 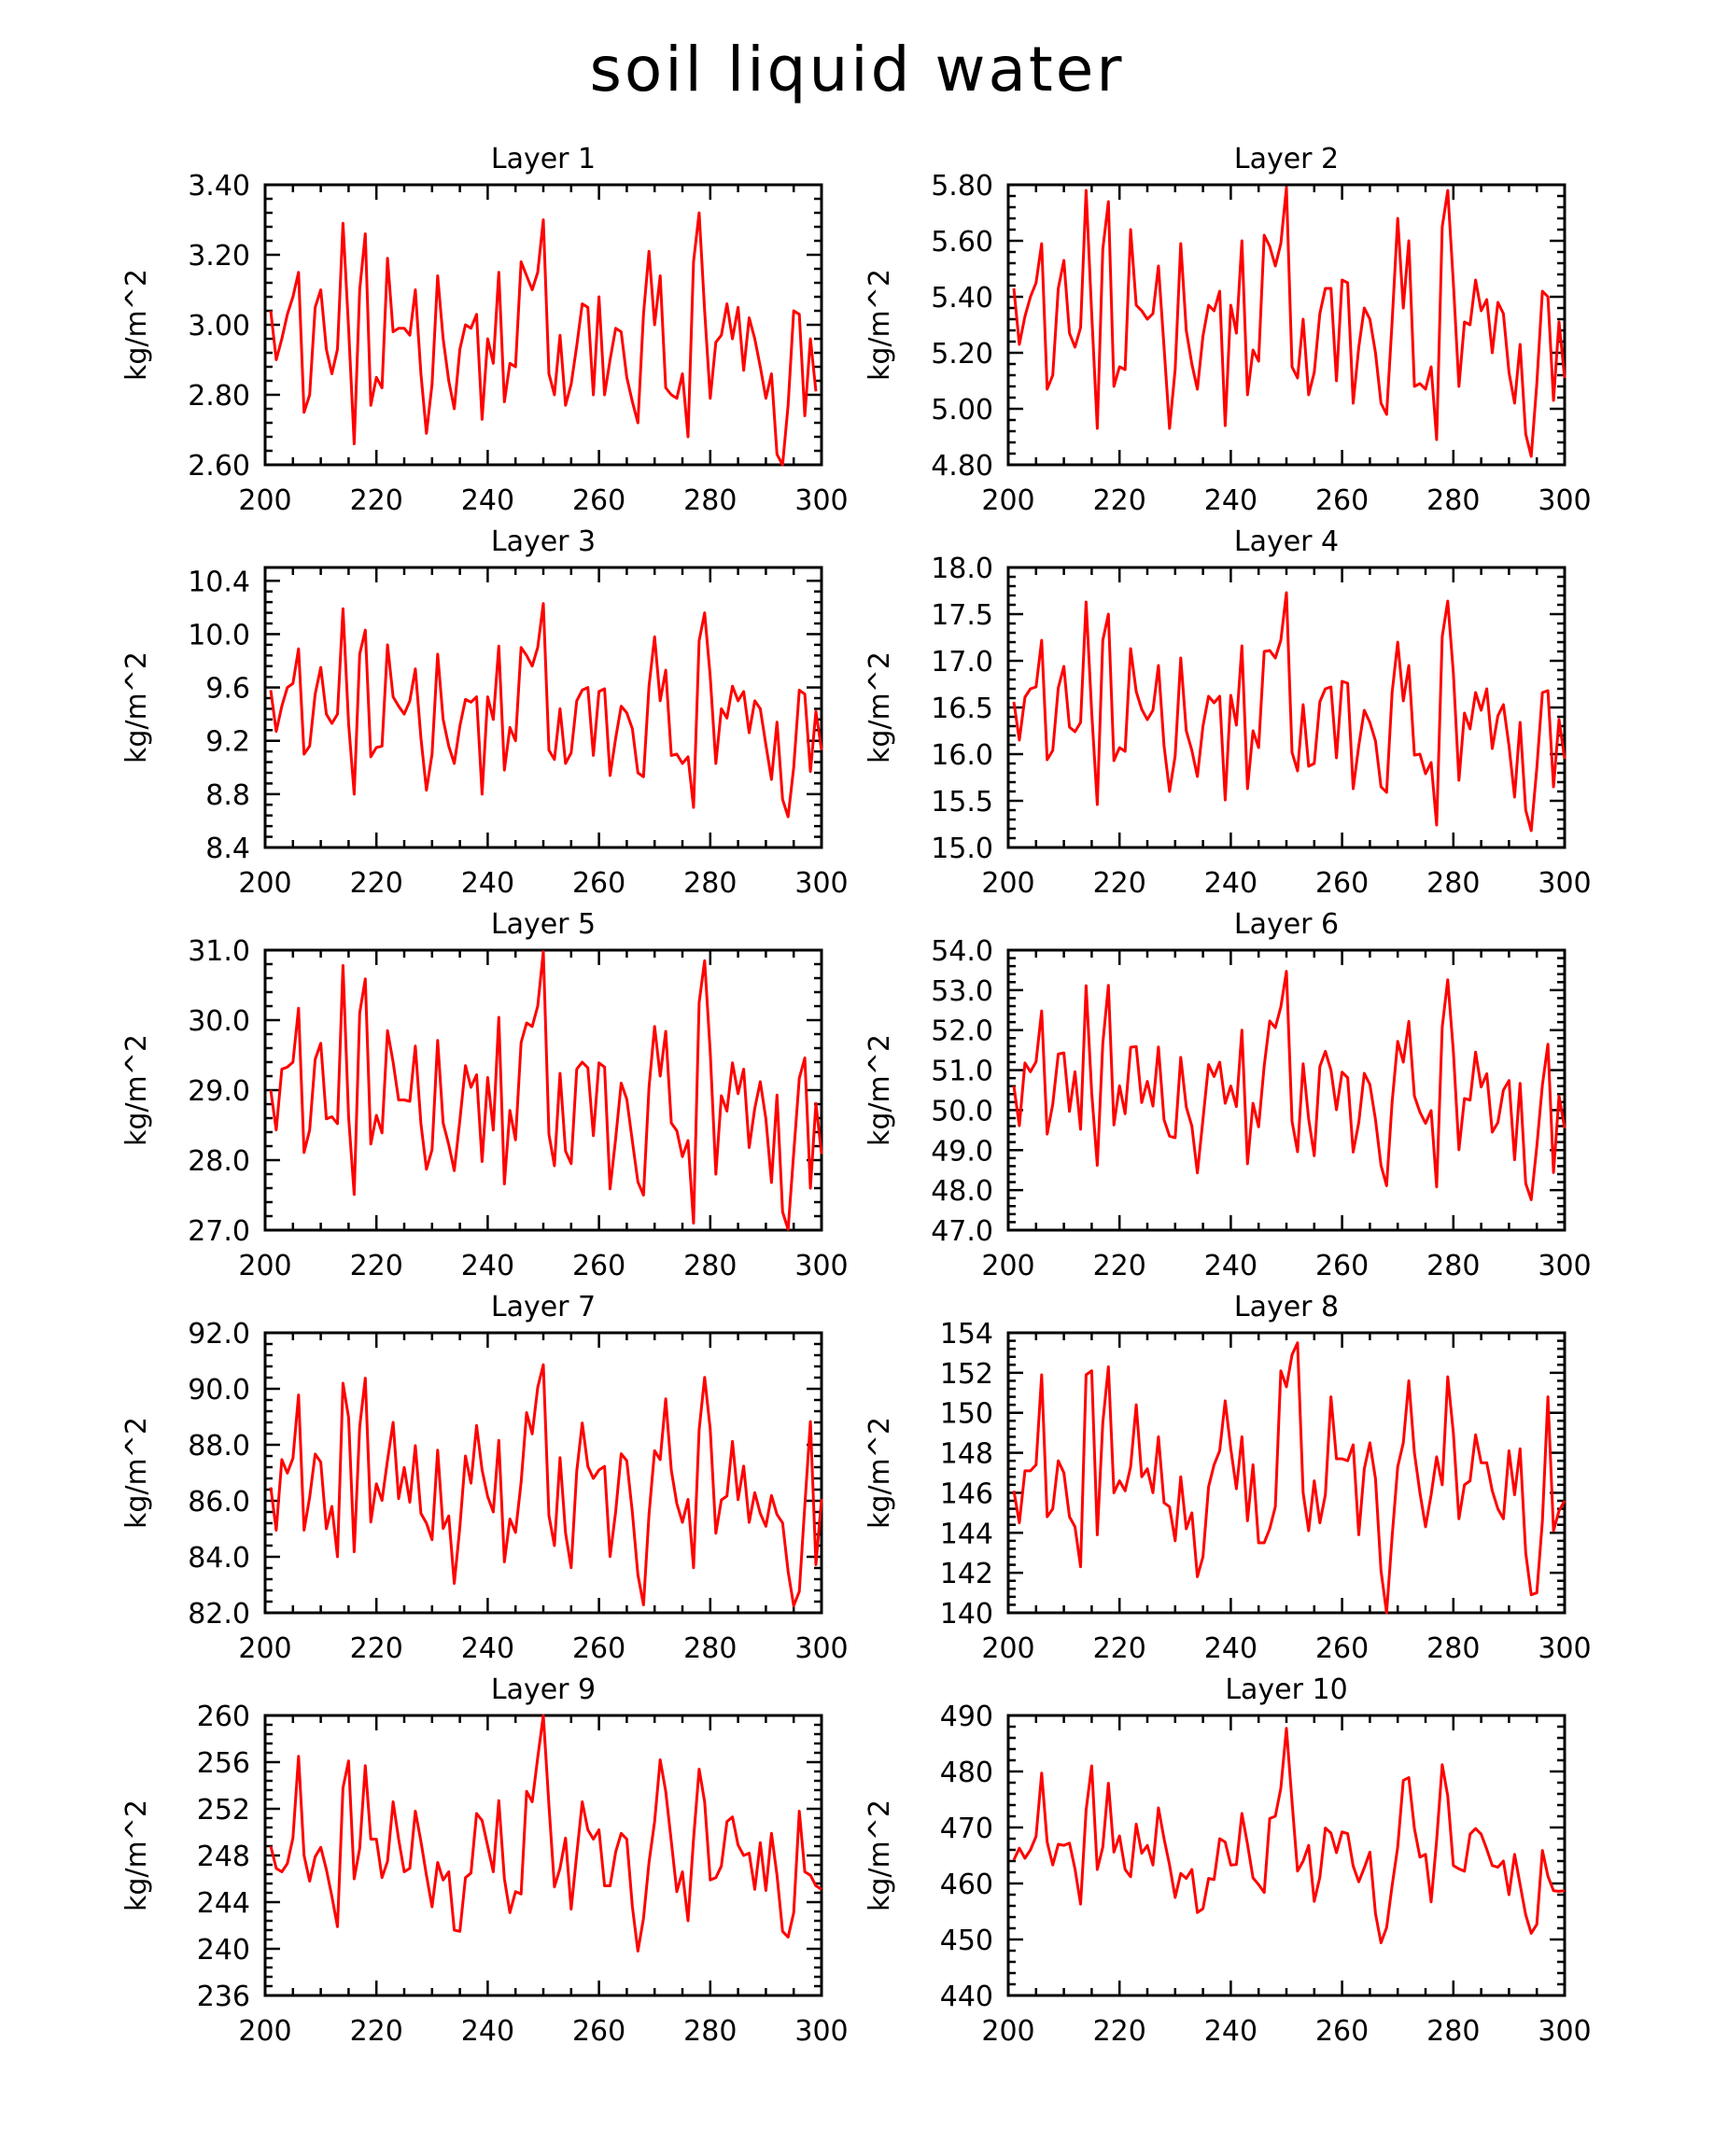 What do you see at coordinates (966, 1374) in the screenshot?
I see `y-tick-label: 152` at bounding box center [966, 1374].